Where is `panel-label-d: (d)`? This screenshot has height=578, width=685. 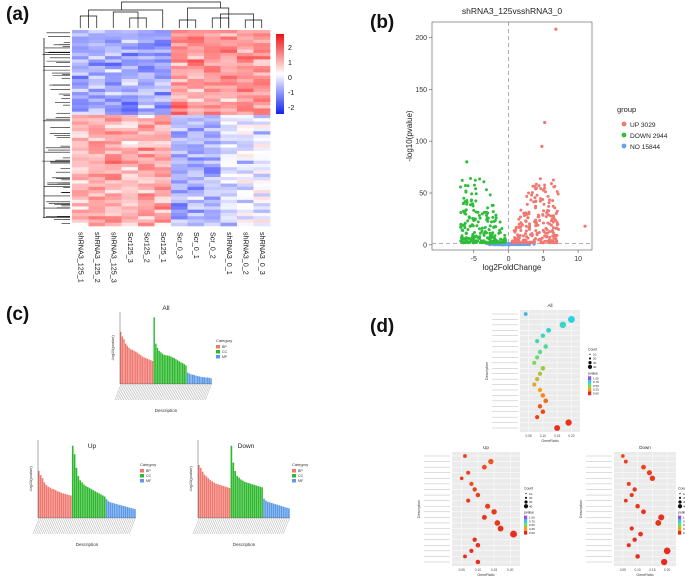 panel-label-d: (d) is located at coordinates (382, 326).